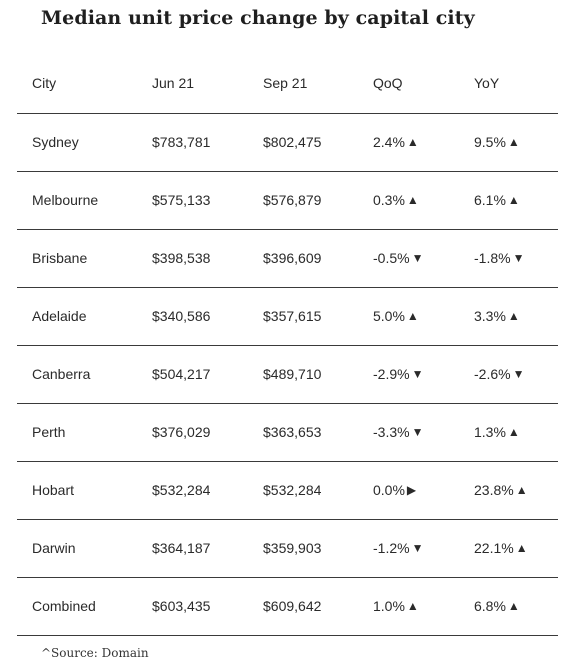  I want to click on cell-city: Adelaide, so click(77, 316).